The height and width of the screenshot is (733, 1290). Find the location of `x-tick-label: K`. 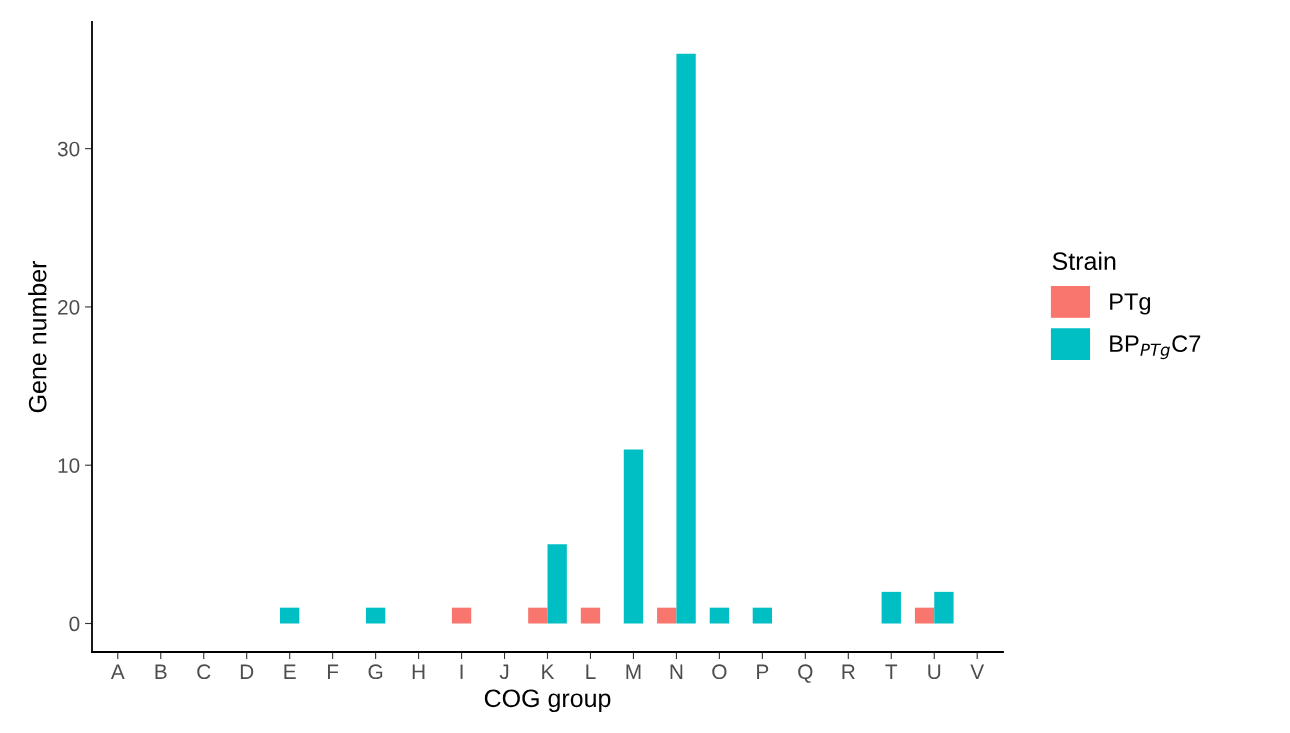

x-tick-label: K is located at coordinates (548, 671).